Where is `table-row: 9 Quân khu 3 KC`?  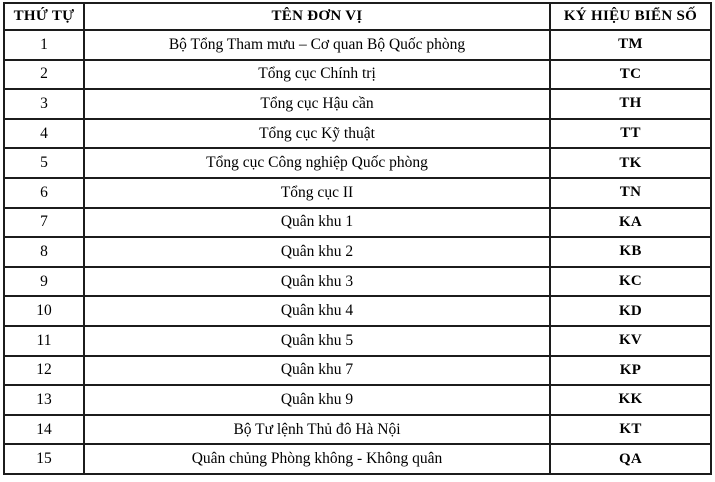 table-row: 9 Quân khu 3 KC is located at coordinates (357, 281).